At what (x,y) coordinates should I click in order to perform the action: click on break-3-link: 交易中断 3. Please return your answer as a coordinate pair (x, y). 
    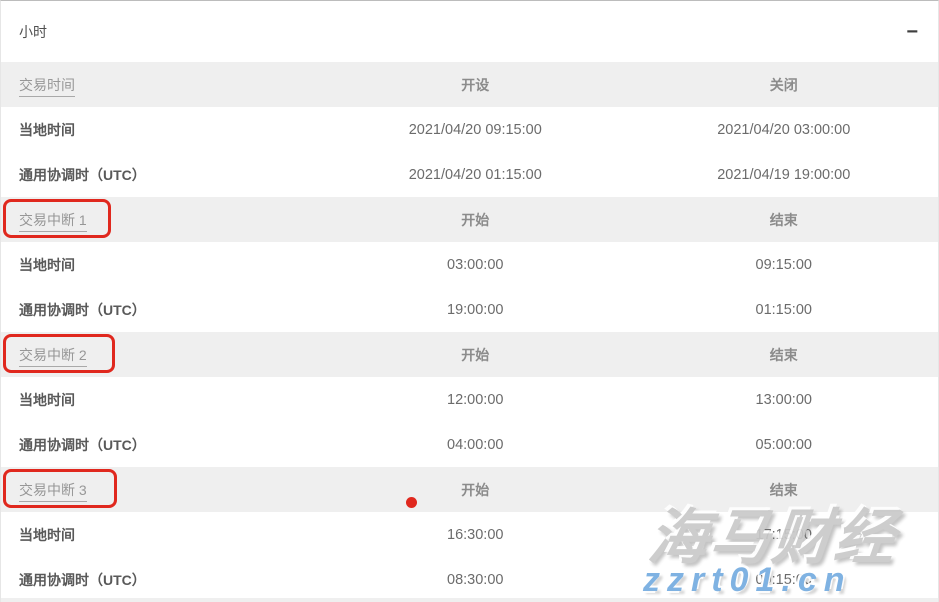
    Looking at the image, I should click on (53, 491).